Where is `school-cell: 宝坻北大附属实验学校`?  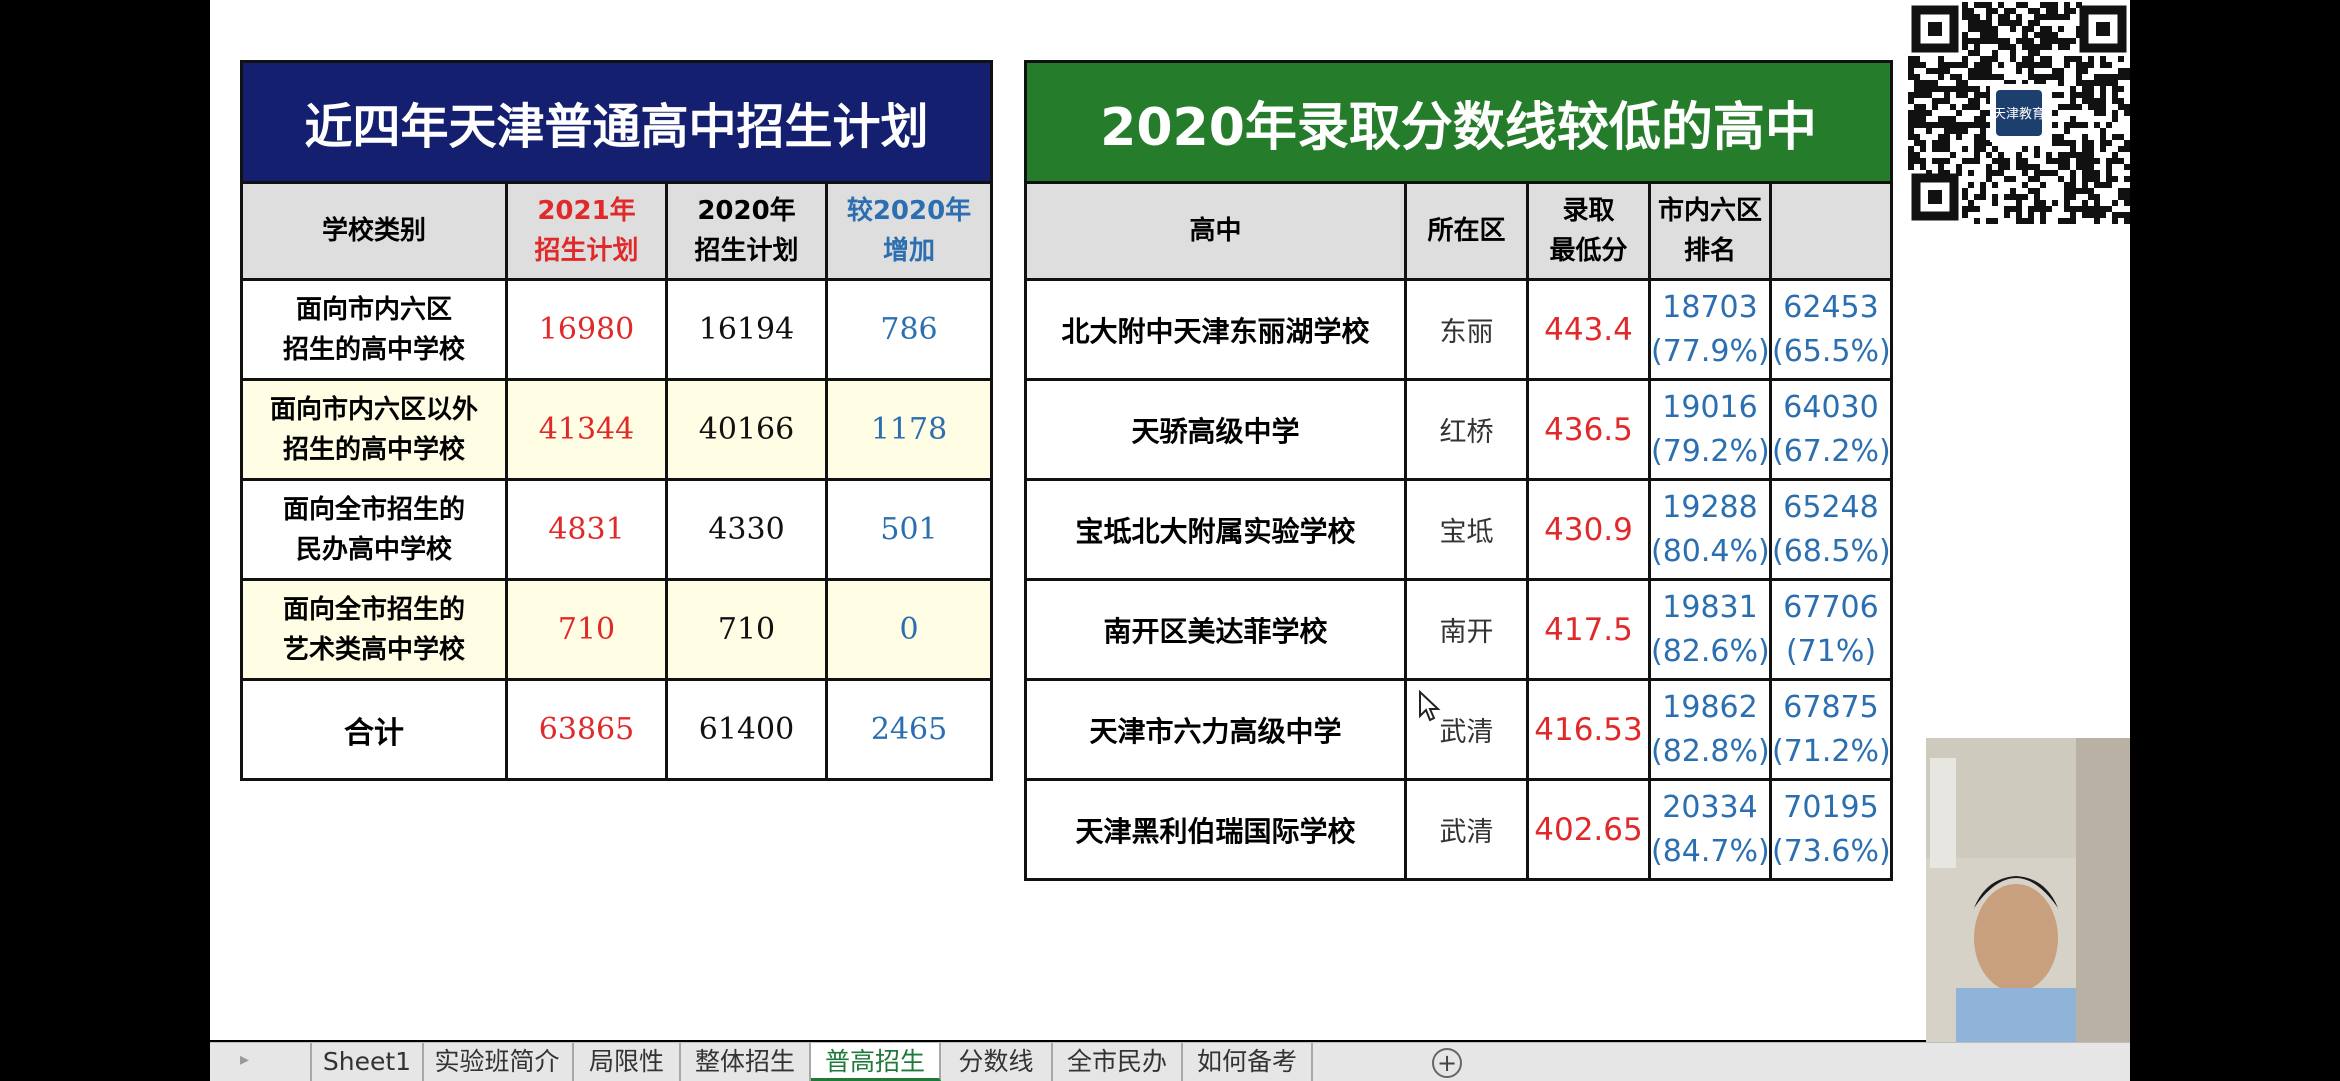 school-cell: 宝坻北大附属实验学校 is located at coordinates (1215, 529).